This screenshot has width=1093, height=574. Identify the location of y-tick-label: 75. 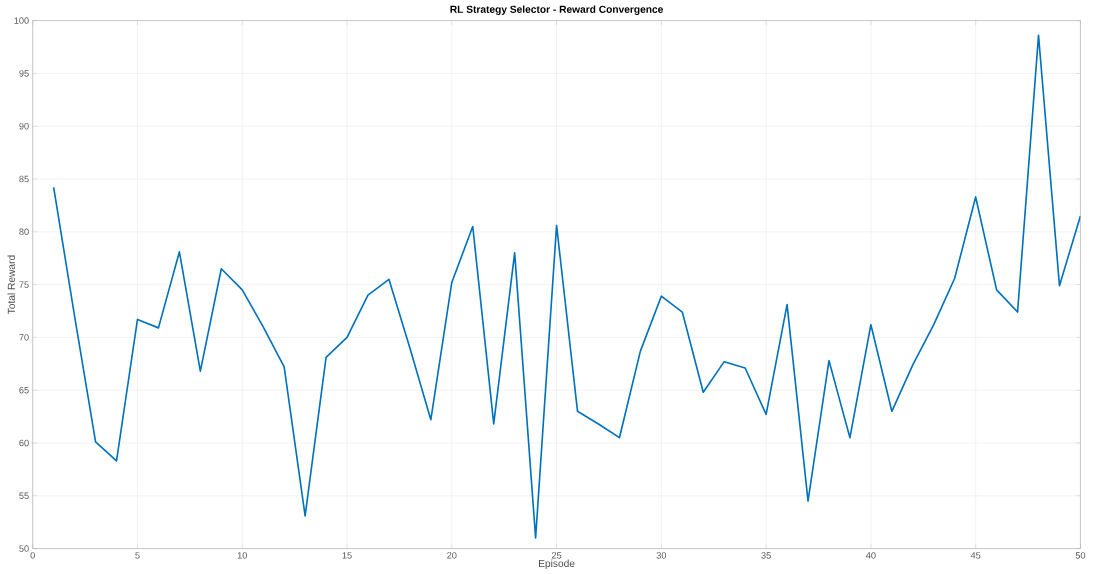
(24, 284).